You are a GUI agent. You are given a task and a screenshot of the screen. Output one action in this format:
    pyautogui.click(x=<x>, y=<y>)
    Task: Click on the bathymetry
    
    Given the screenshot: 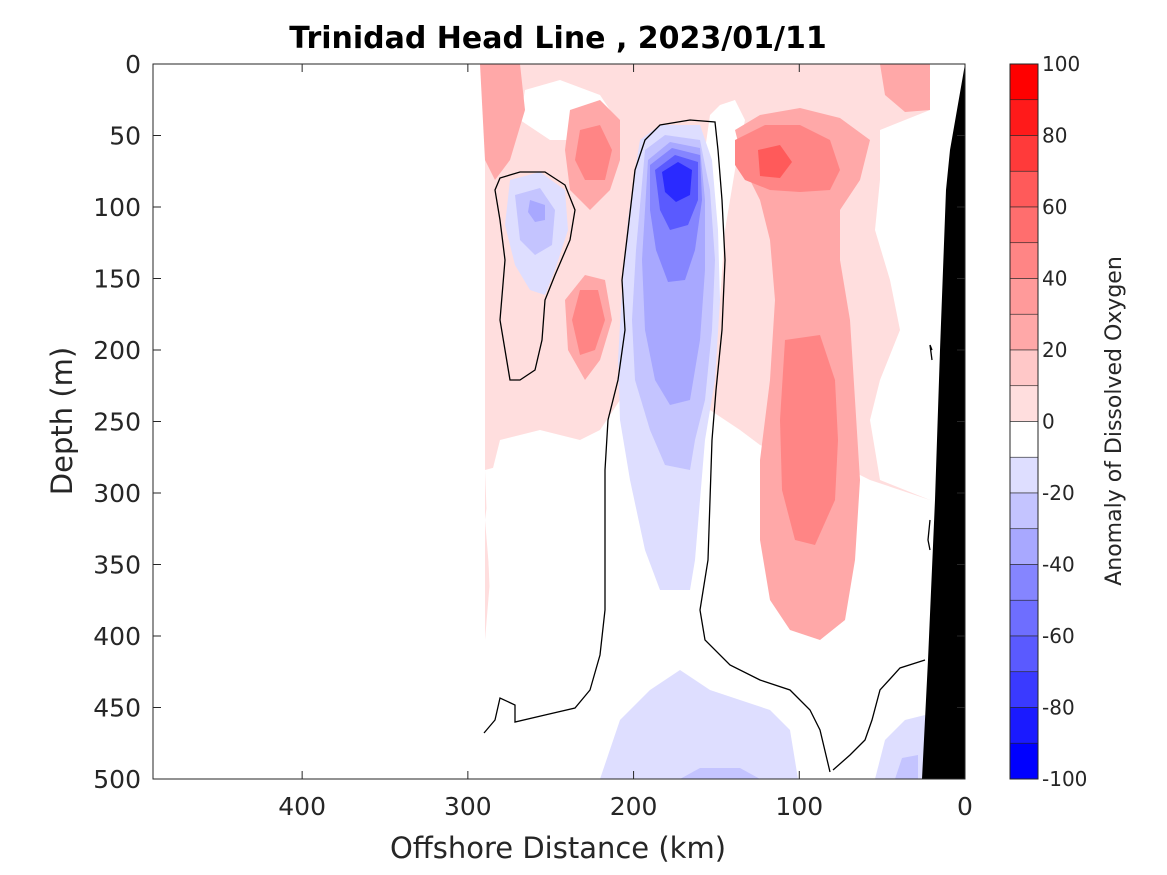 What is the action you would take?
    pyautogui.click(x=943, y=421)
    